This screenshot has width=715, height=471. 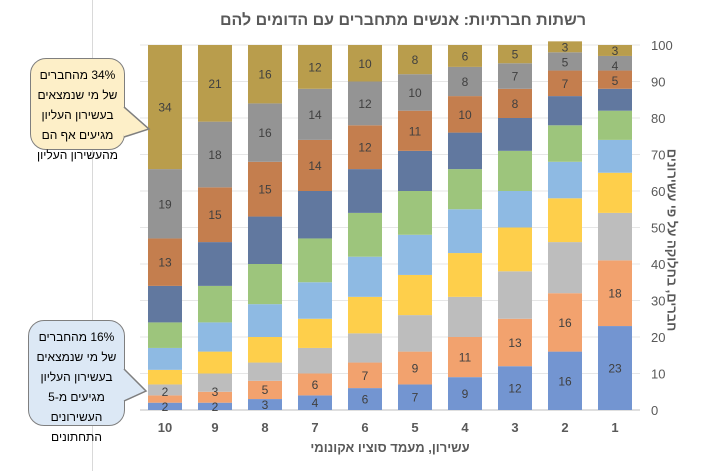 What do you see at coordinates (76, 377) in the screenshot?
I see `callout-line: בעשירון העליון` at bounding box center [76, 377].